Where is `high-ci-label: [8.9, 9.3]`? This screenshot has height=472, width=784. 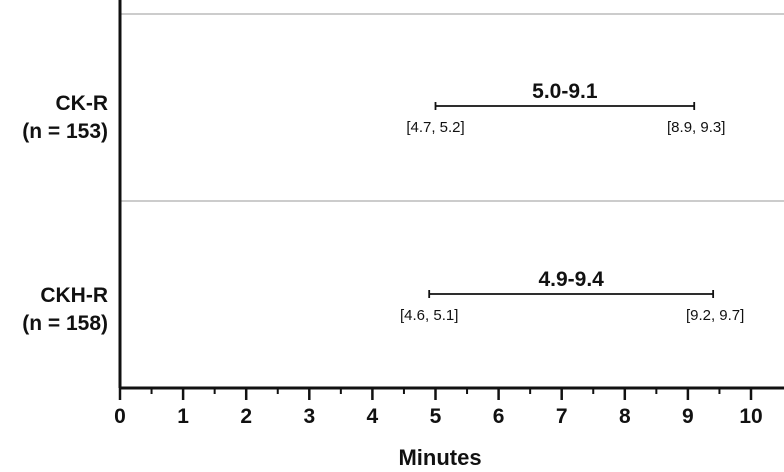 high-ci-label: [8.9, 9.3] is located at coordinates (696, 127).